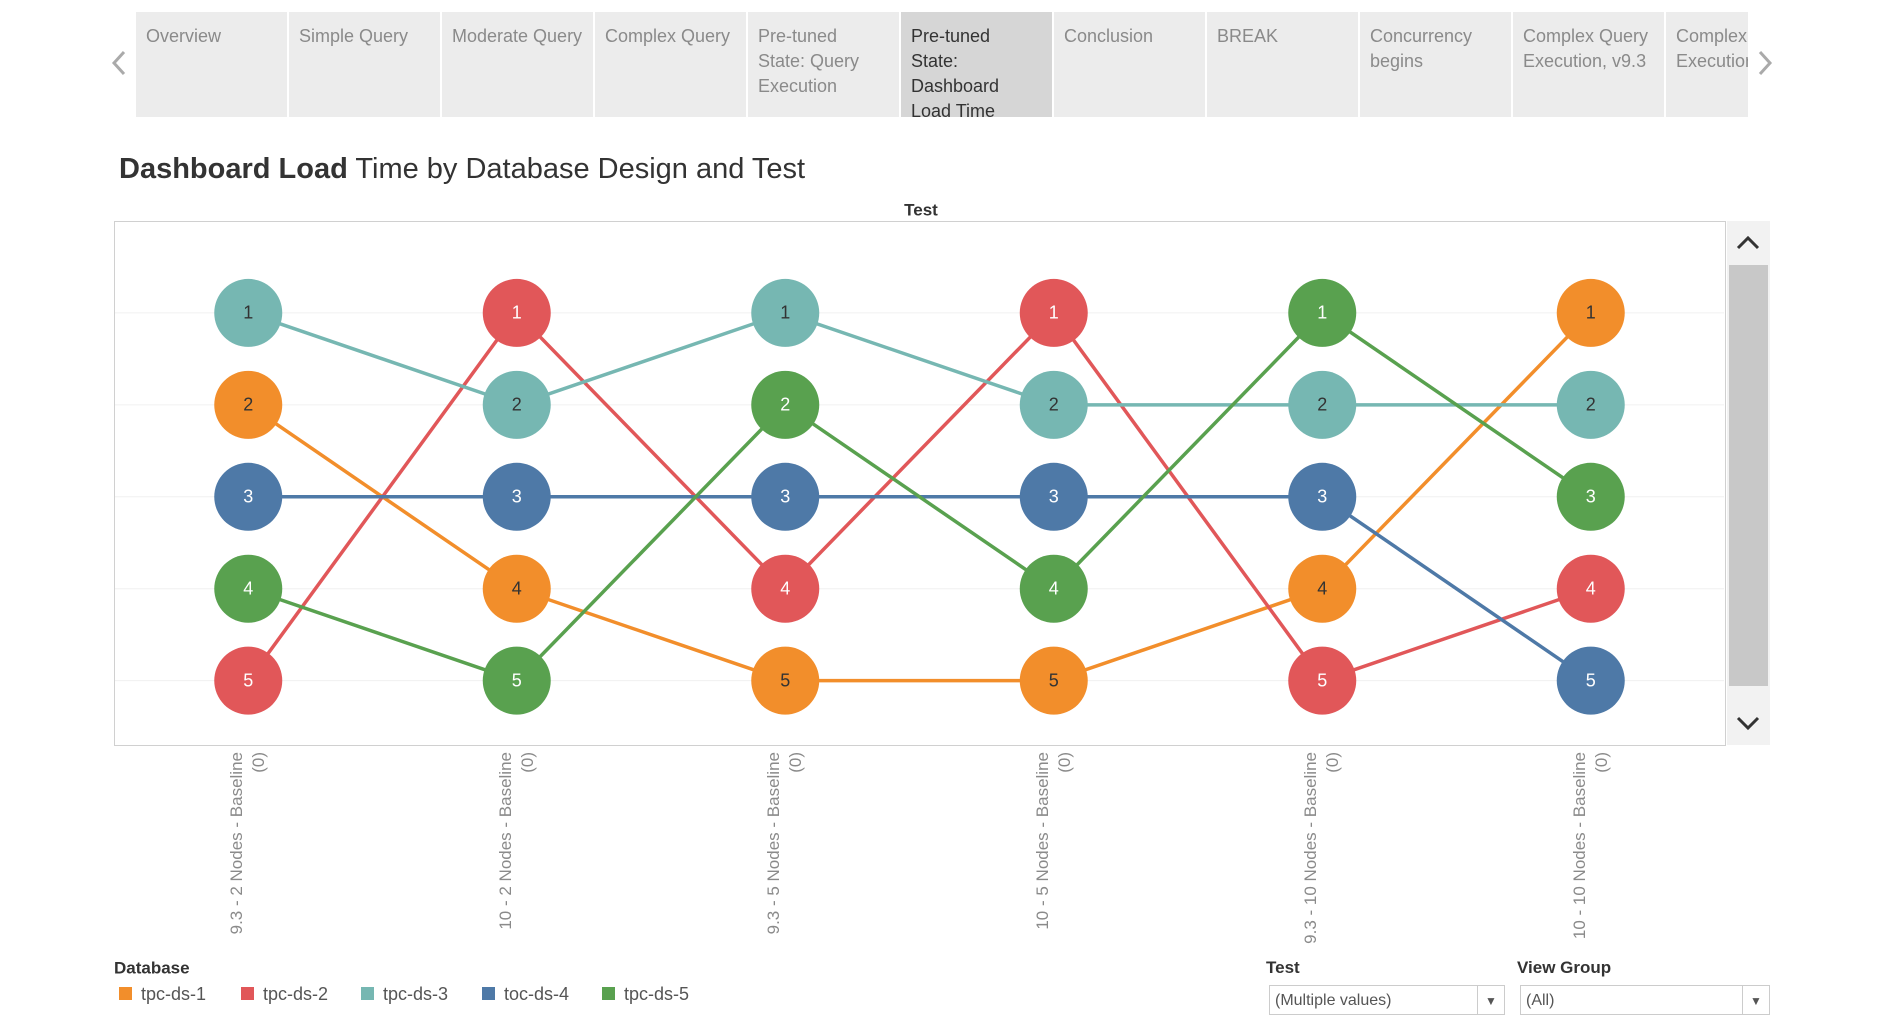 The height and width of the screenshot is (1036, 1878). Describe the element at coordinates (211, 64) in the screenshot. I see `story-tab: Overview` at that location.